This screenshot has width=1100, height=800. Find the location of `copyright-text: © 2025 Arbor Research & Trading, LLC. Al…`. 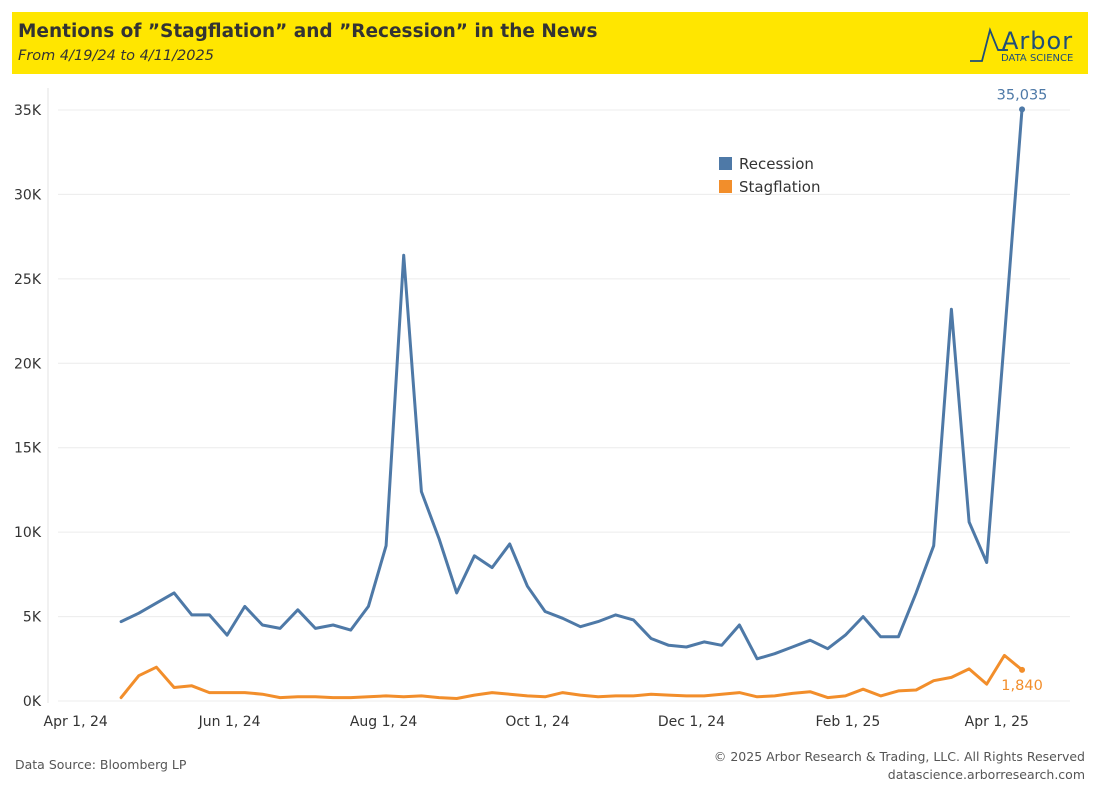

copyright-text: © 2025 Arbor Research & Trading, LLC. Al… is located at coordinates (899, 756).